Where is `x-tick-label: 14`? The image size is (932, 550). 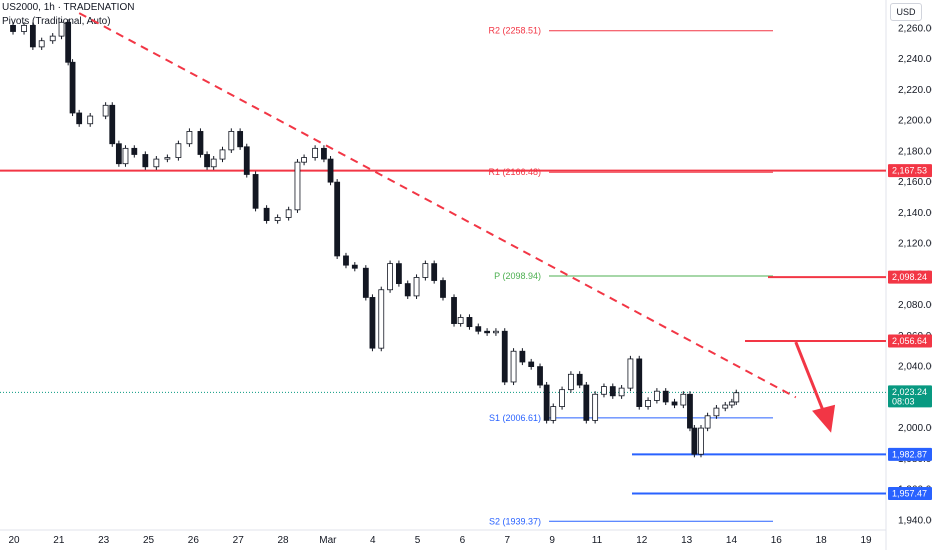 x-tick-label: 14 is located at coordinates (732, 540).